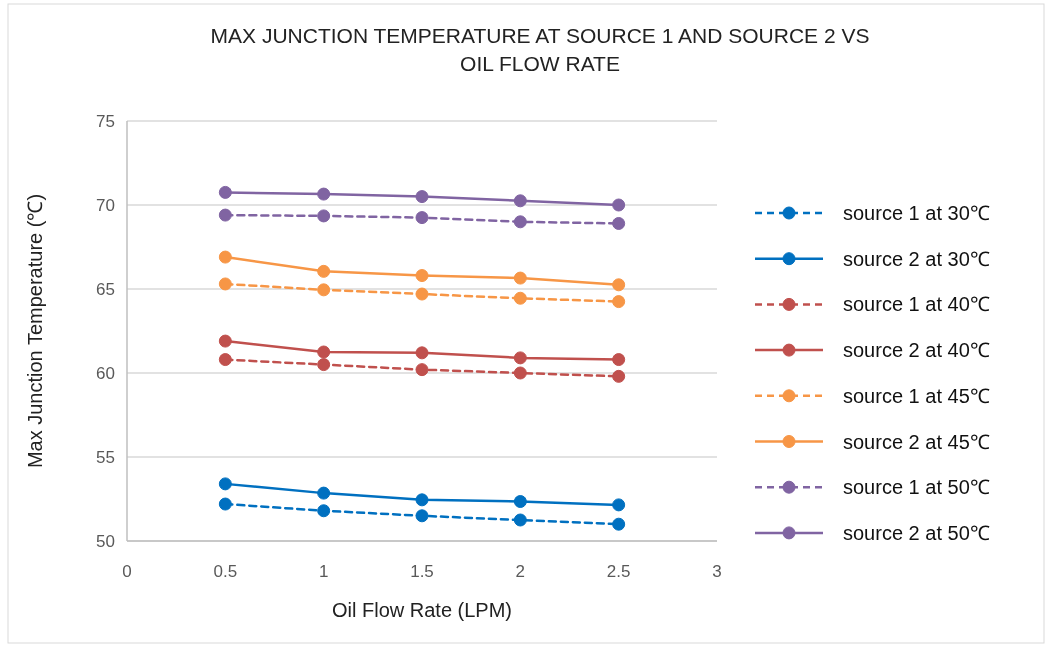 This screenshot has width=1050, height=653. What do you see at coordinates (916, 395) in the screenshot?
I see `legend-label: source 1 at 45℃` at bounding box center [916, 395].